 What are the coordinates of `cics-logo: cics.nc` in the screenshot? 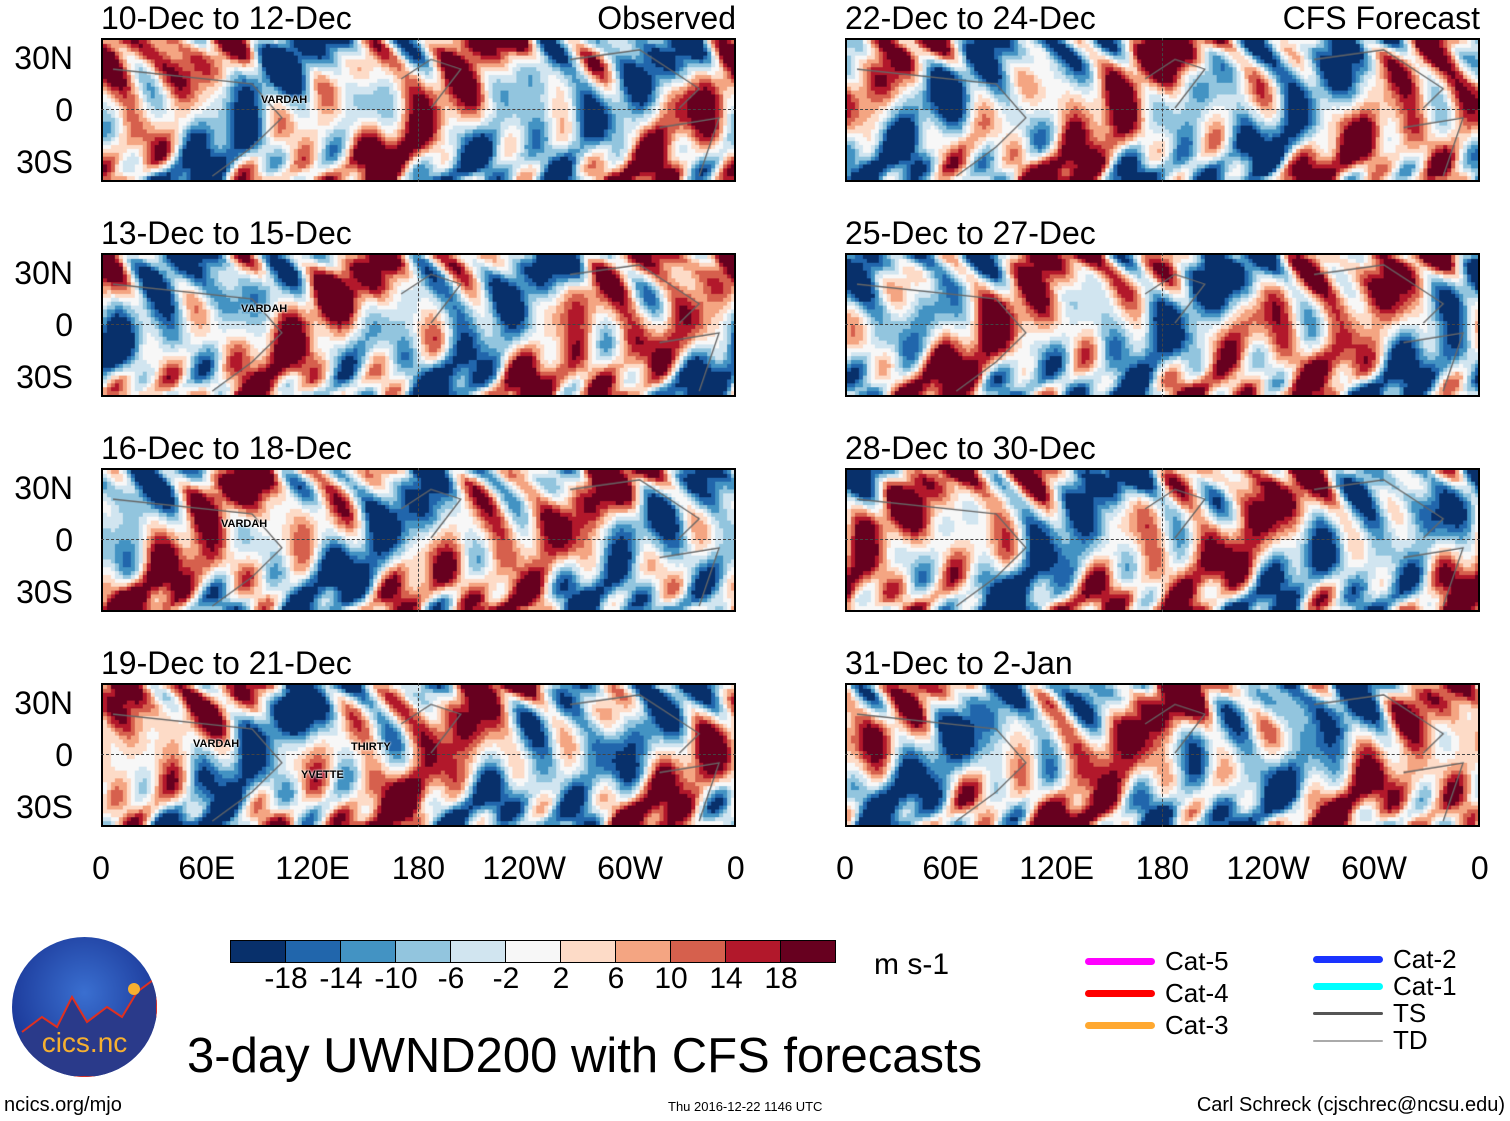 It's located at (84, 1007).